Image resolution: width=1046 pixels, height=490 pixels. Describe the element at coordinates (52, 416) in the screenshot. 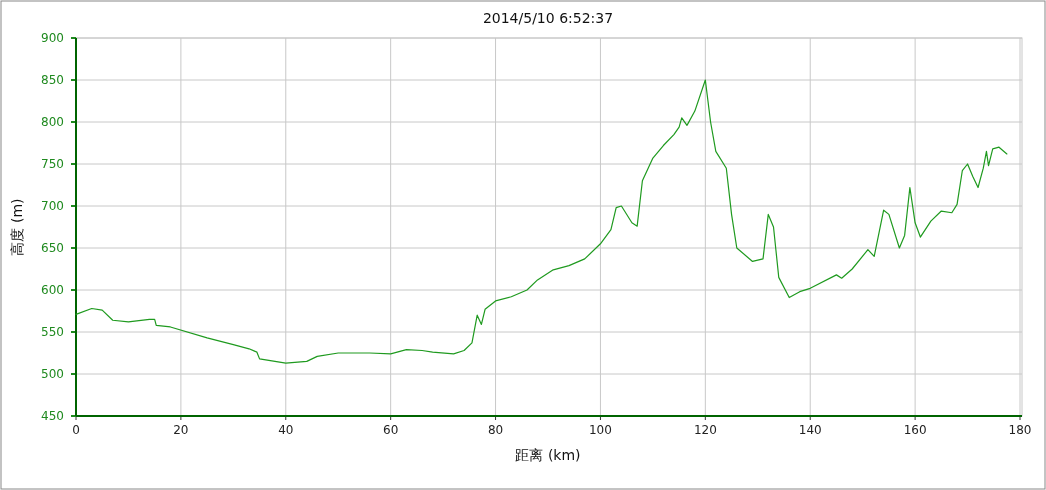

I see `y-tick-label: 450` at that location.